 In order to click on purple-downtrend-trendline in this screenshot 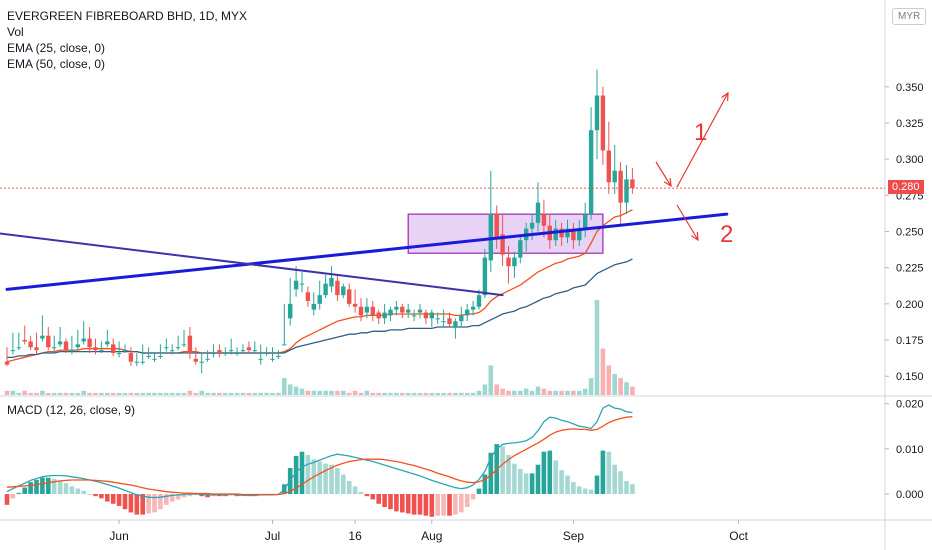, I will do `click(252, 264)`.